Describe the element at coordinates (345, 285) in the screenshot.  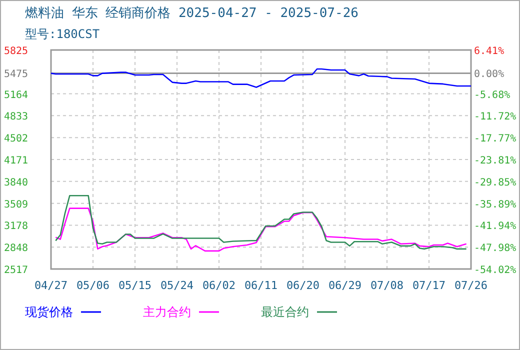
I see `x-tick-label: 06/29` at that location.